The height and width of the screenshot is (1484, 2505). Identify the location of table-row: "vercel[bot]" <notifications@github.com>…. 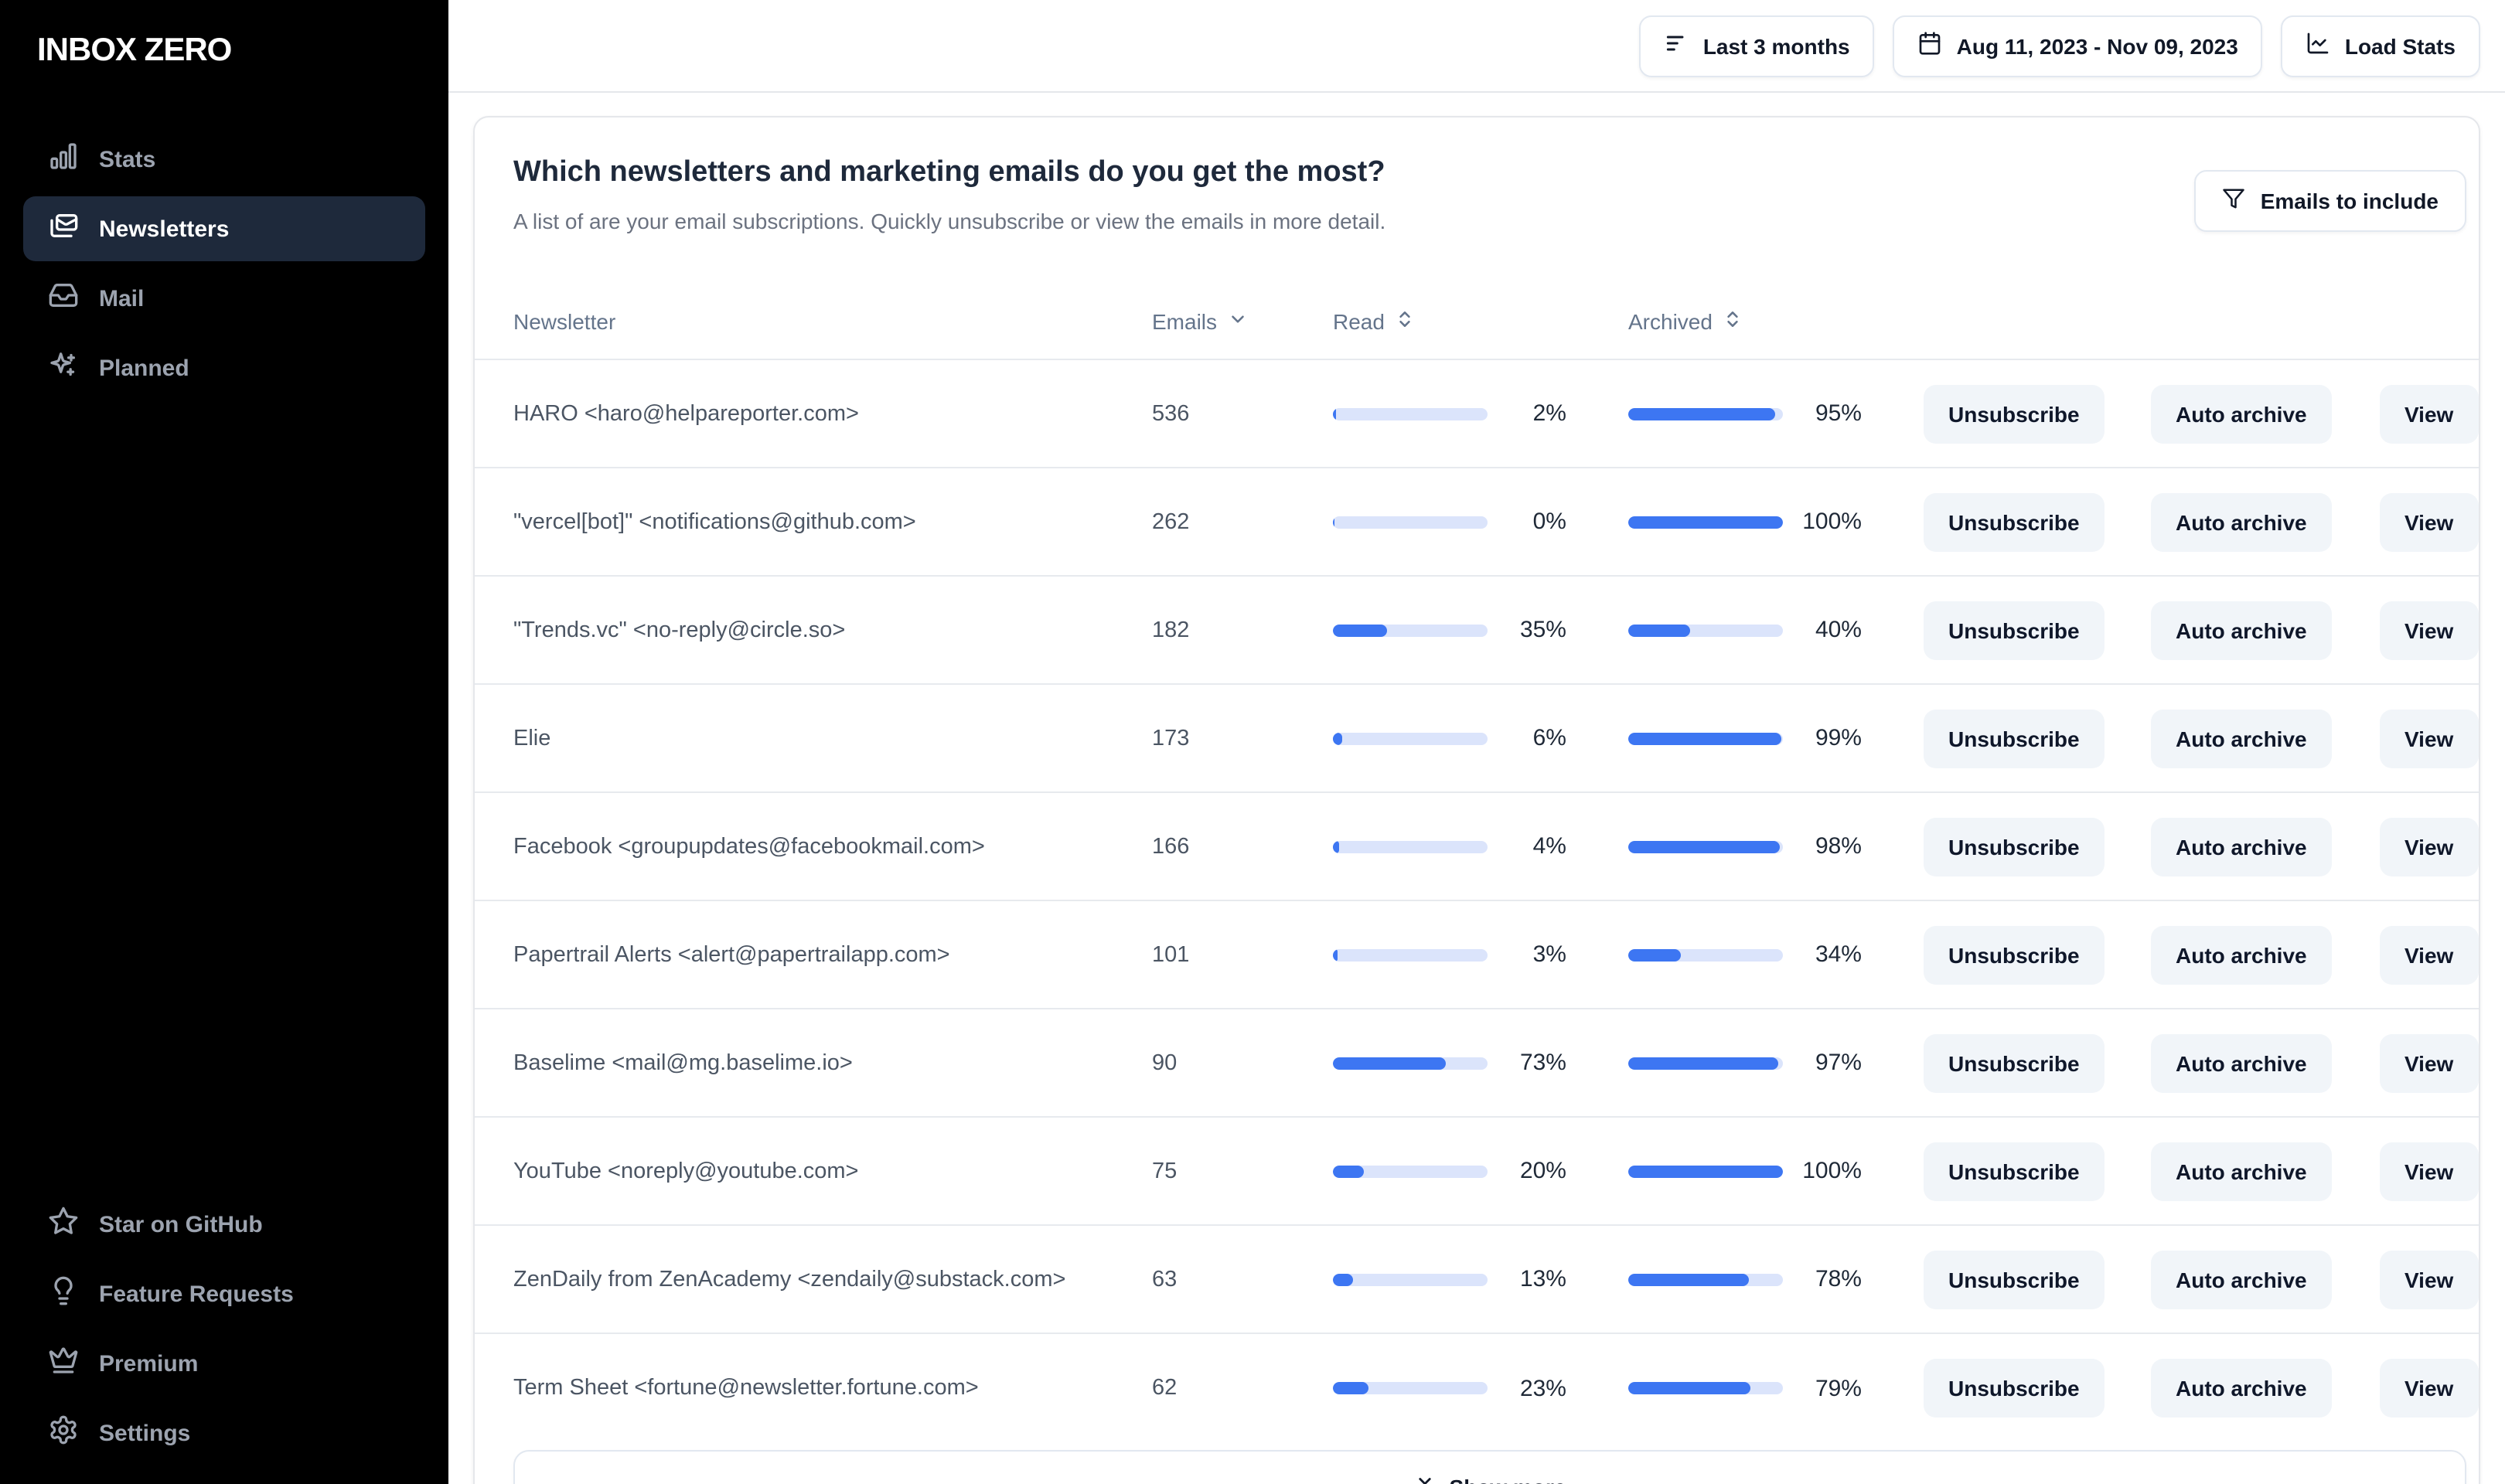
(1477, 522).